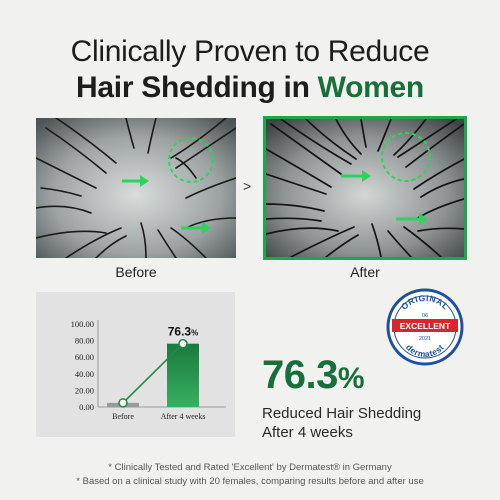 The width and height of the screenshot is (500, 500). What do you see at coordinates (183, 416) in the screenshot?
I see `x-tick-label: After 4 weeks` at bounding box center [183, 416].